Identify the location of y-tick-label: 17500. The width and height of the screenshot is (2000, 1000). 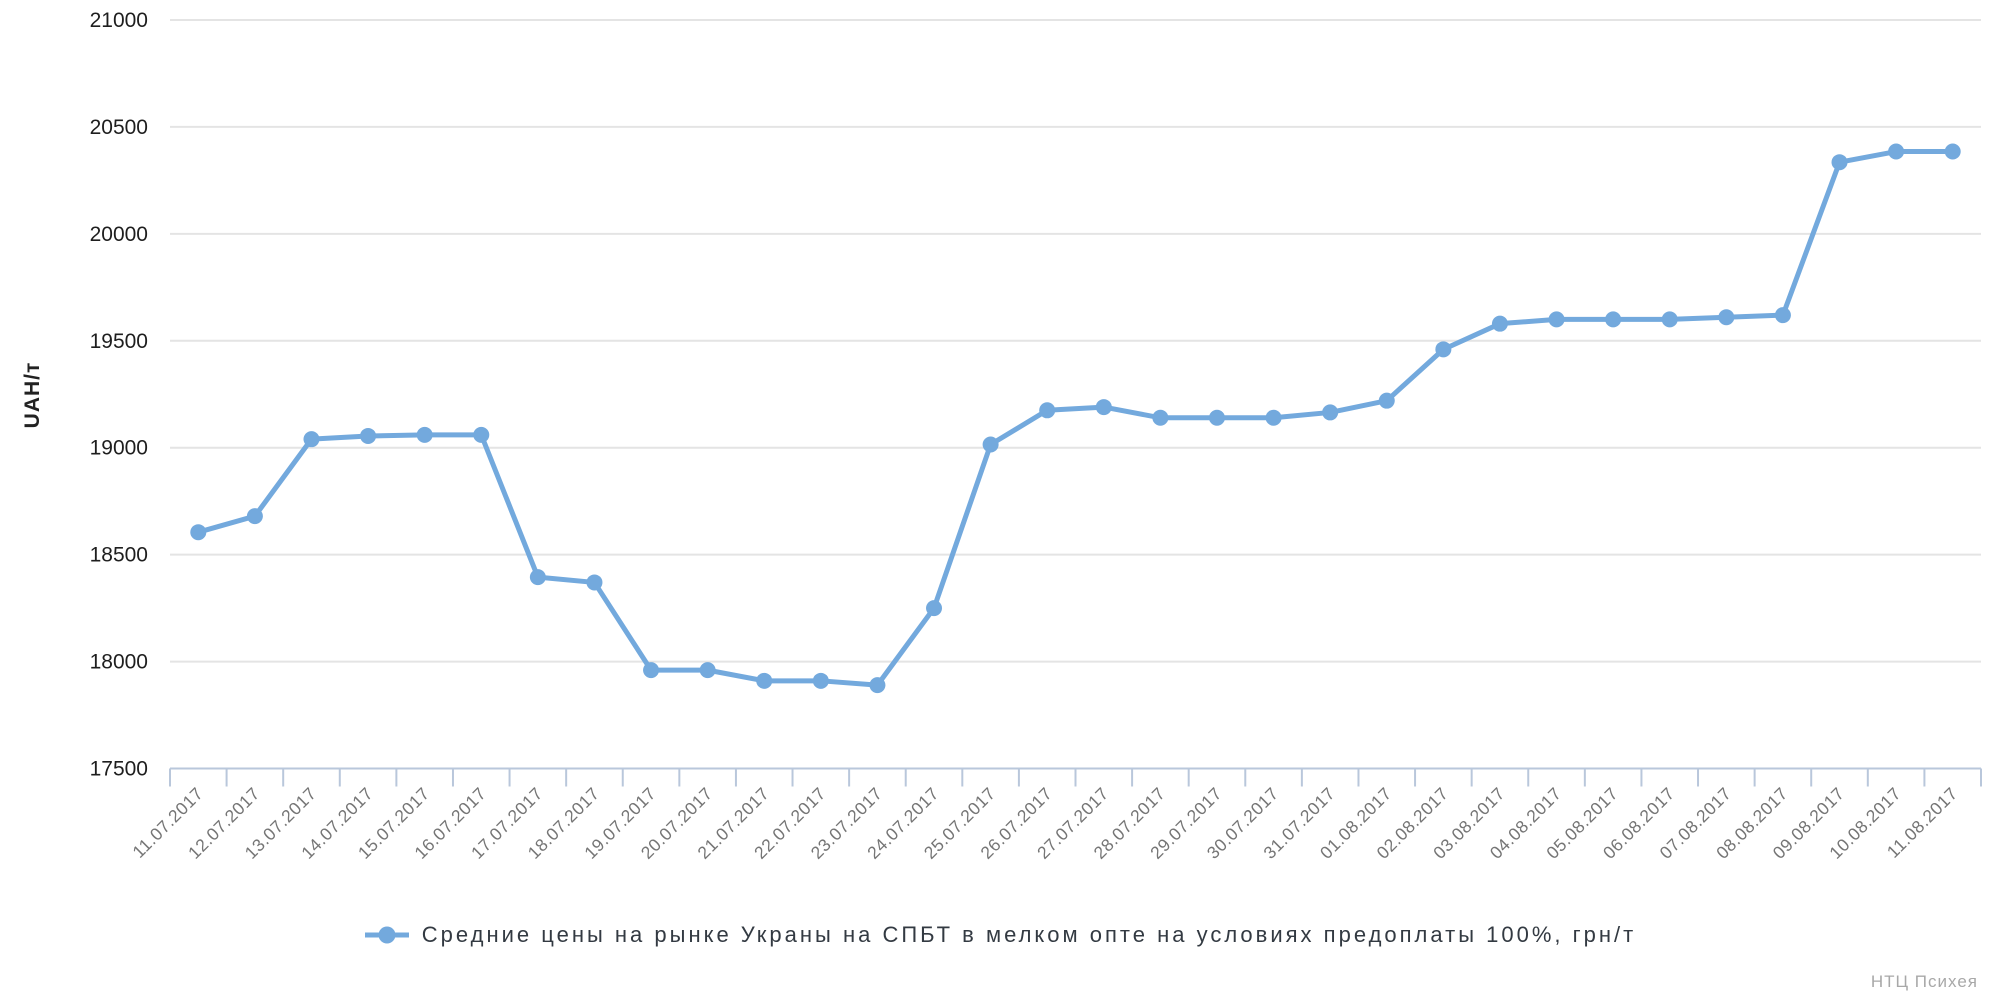
(119, 769).